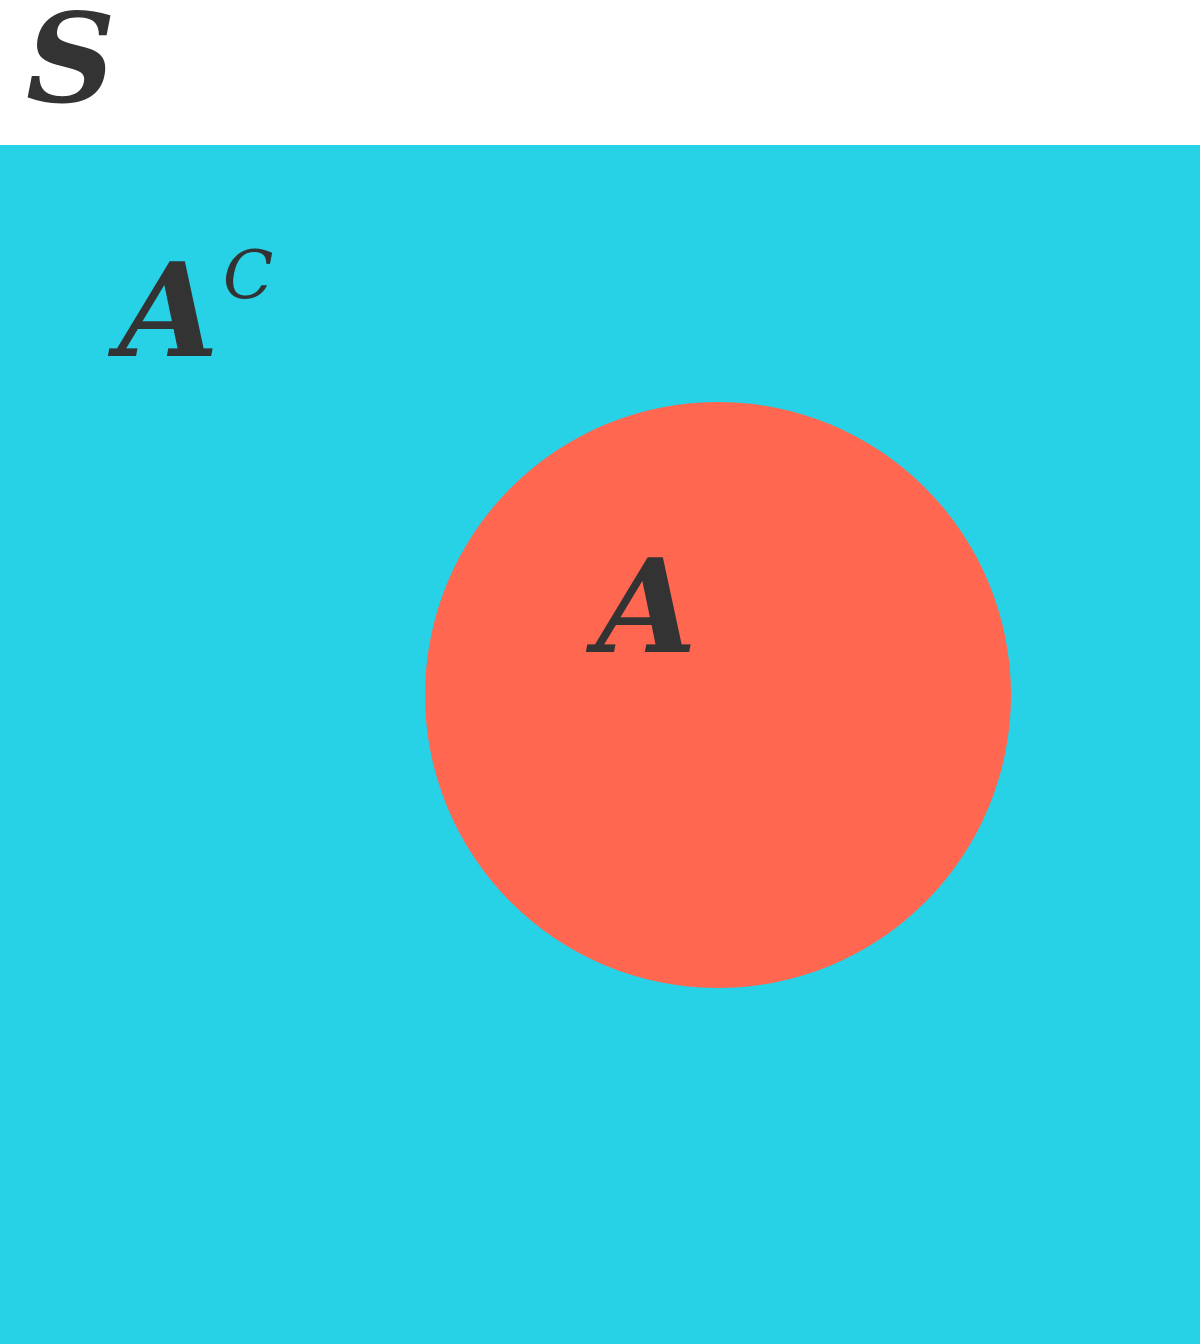  Describe the element at coordinates (168, 310) in the screenshot. I see `complement-label-base: A` at that location.